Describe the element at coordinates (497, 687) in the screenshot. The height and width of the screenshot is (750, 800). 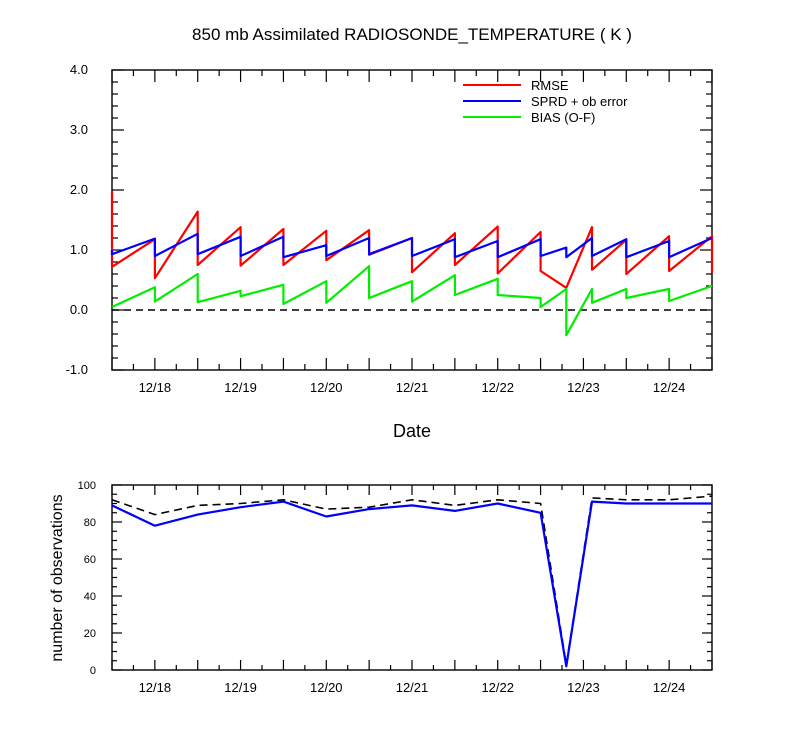
I see `bottom-x-tick-label: 12/22` at that location.